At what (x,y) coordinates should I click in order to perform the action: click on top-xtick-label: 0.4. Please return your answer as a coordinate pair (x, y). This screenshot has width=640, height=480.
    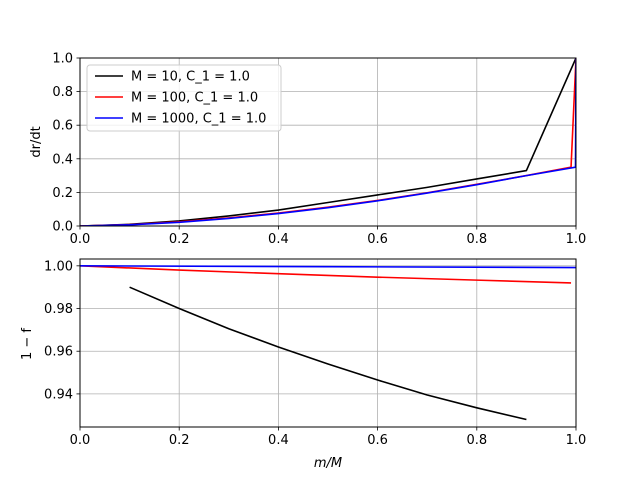
    Looking at the image, I should click on (278, 239).